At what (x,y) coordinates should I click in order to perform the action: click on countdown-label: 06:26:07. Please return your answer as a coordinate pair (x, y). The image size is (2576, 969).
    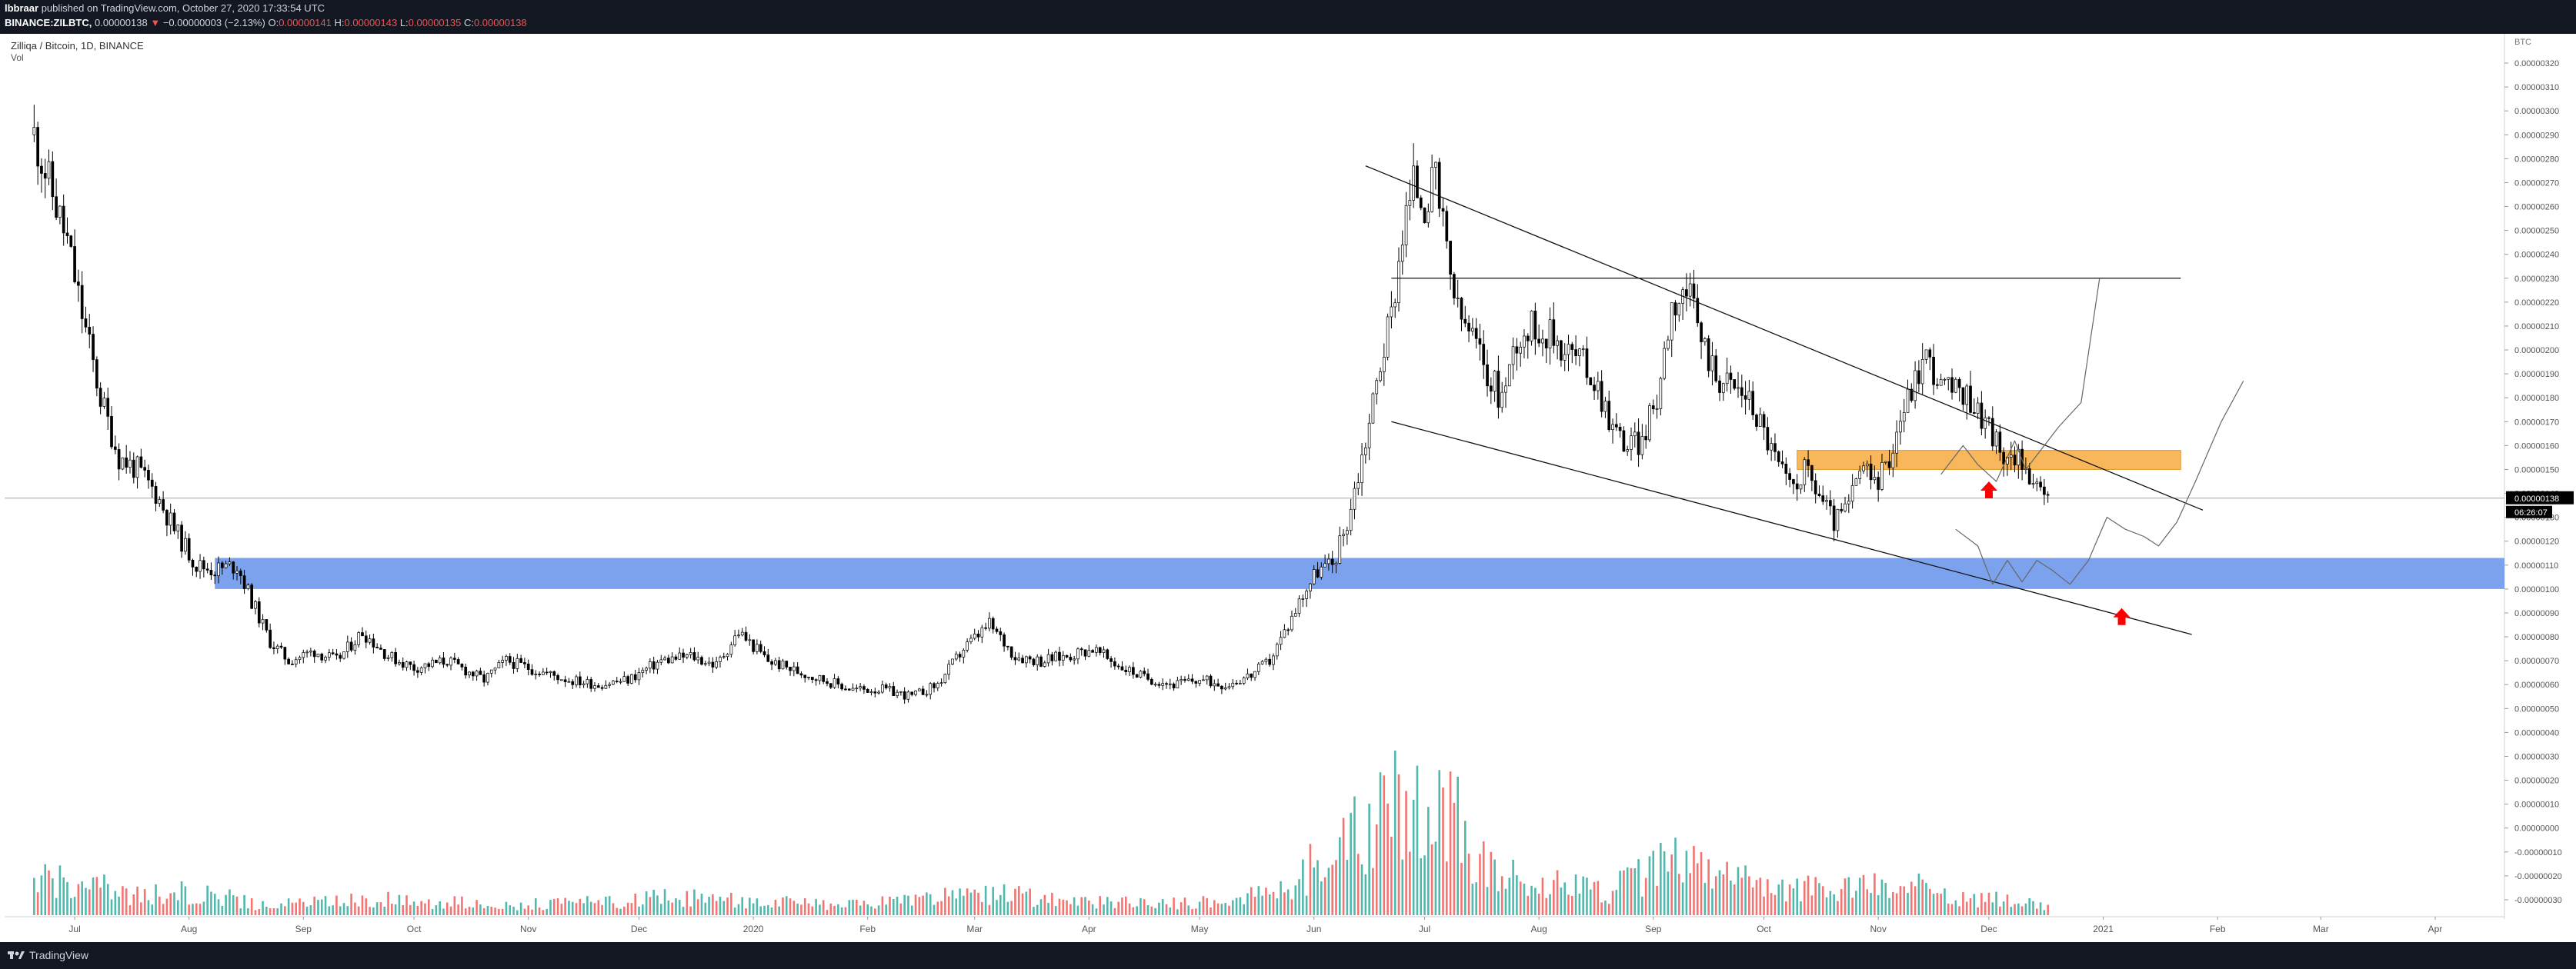
    Looking at the image, I should click on (2531, 513).